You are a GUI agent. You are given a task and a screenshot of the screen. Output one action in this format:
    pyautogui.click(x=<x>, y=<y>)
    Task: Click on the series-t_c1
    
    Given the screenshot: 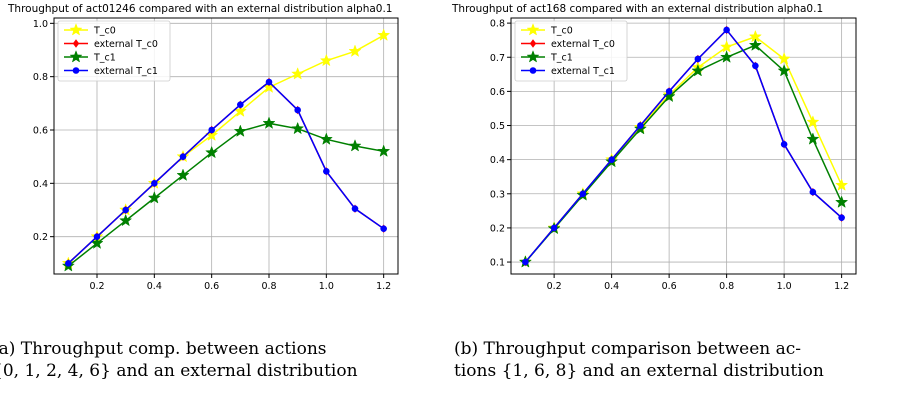 What is the action you would take?
    pyautogui.click(x=226, y=194)
    